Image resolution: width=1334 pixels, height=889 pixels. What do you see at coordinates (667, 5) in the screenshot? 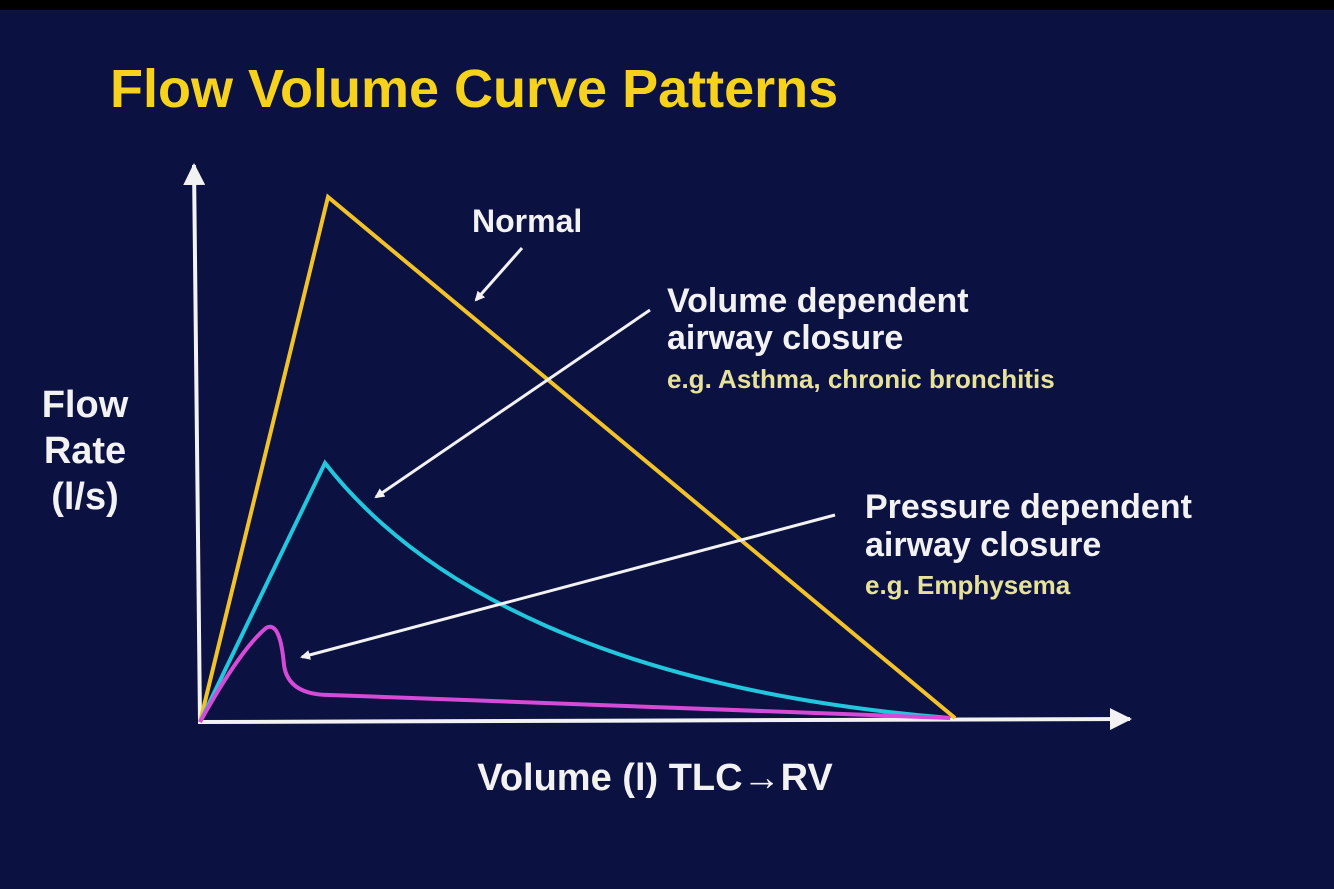
I see `top-strip` at bounding box center [667, 5].